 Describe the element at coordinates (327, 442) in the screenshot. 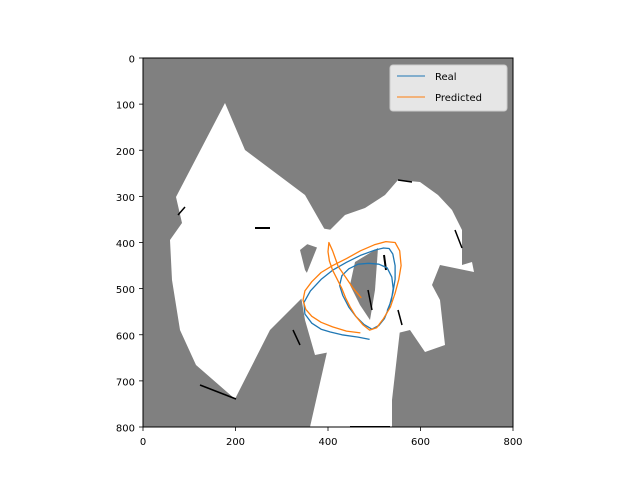

I see `x-tick-label: 400` at that location.